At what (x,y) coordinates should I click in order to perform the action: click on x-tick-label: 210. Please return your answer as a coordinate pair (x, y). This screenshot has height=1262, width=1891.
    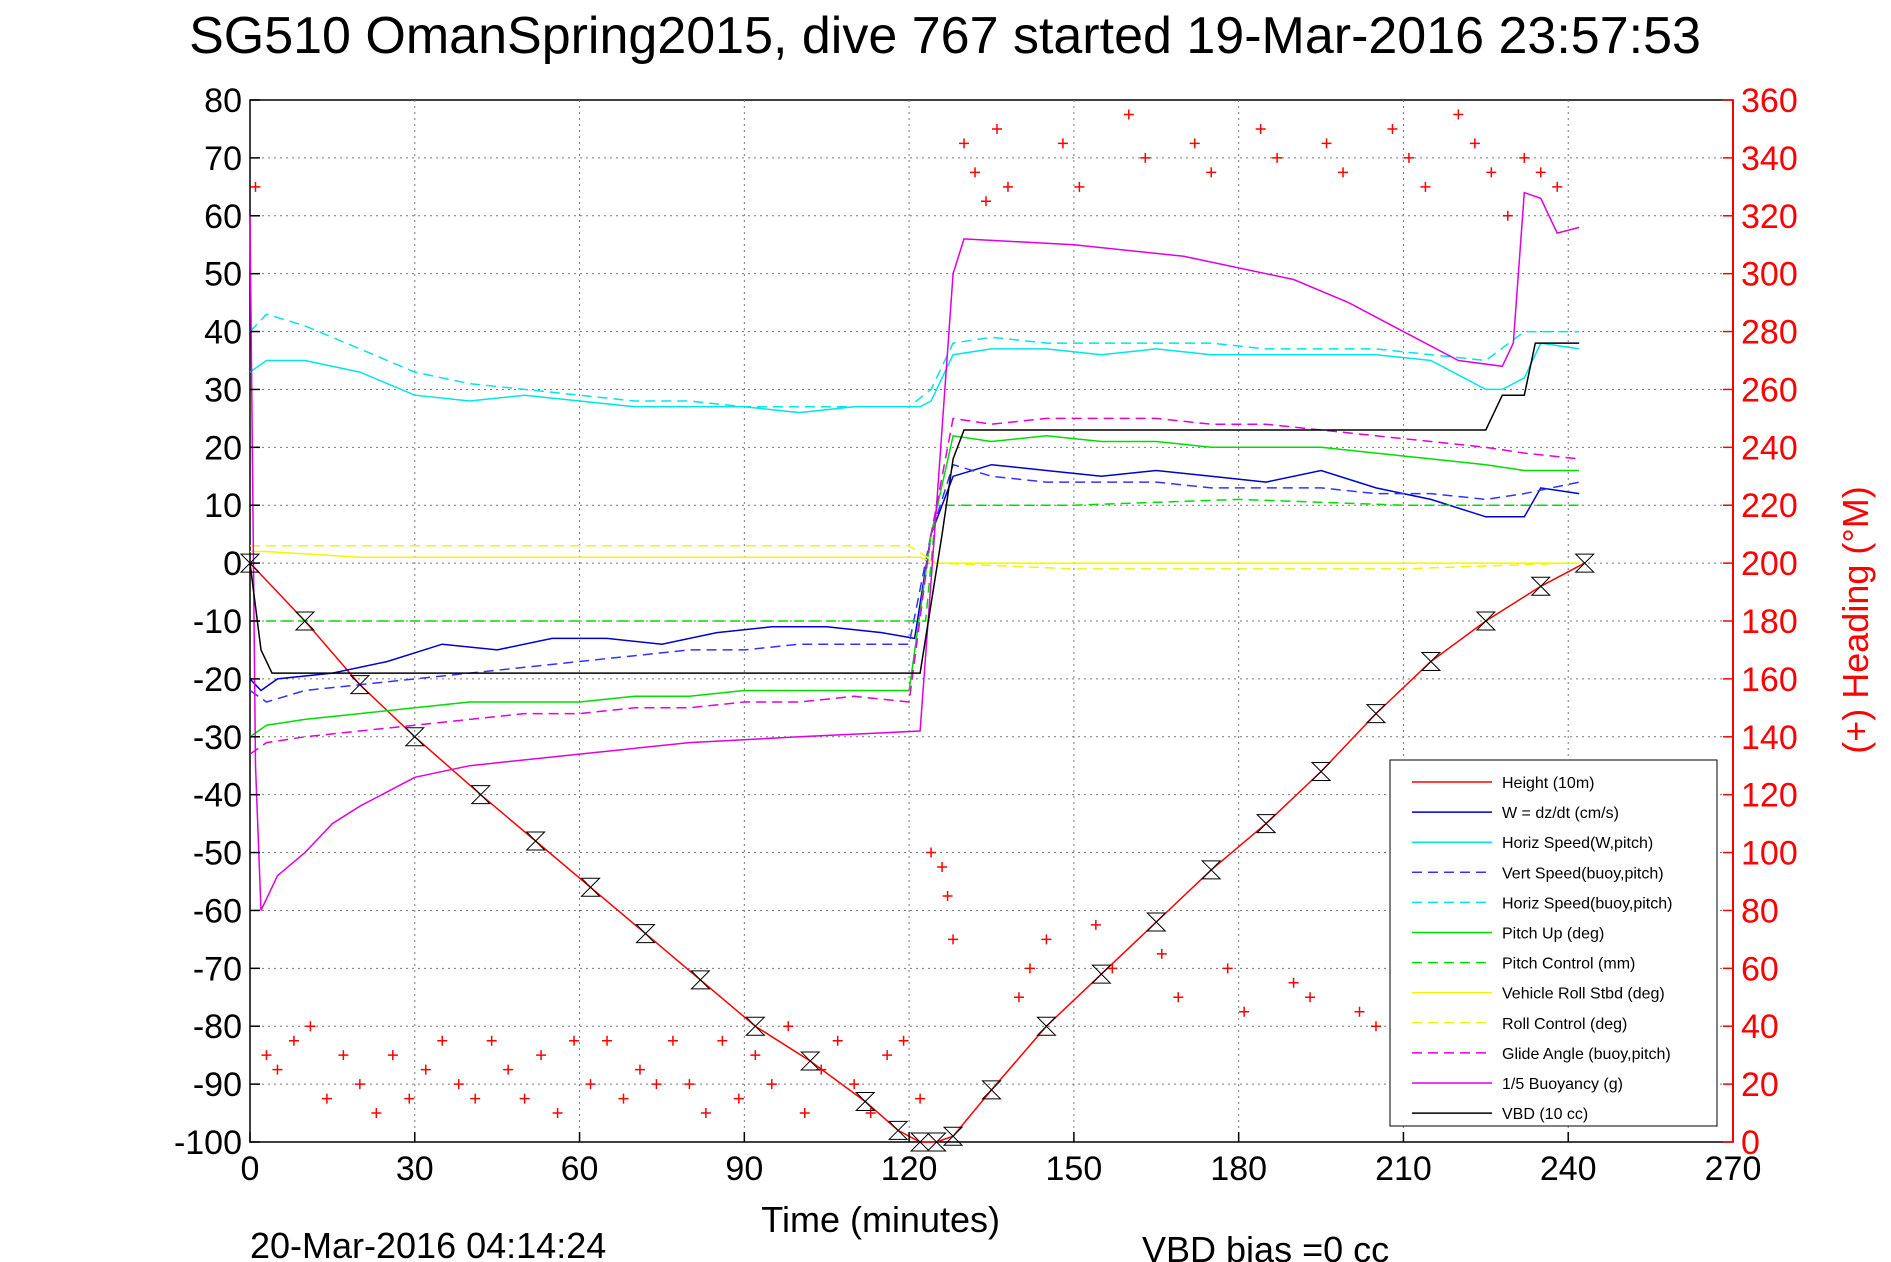
    Looking at the image, I should click on (1403, 1169).